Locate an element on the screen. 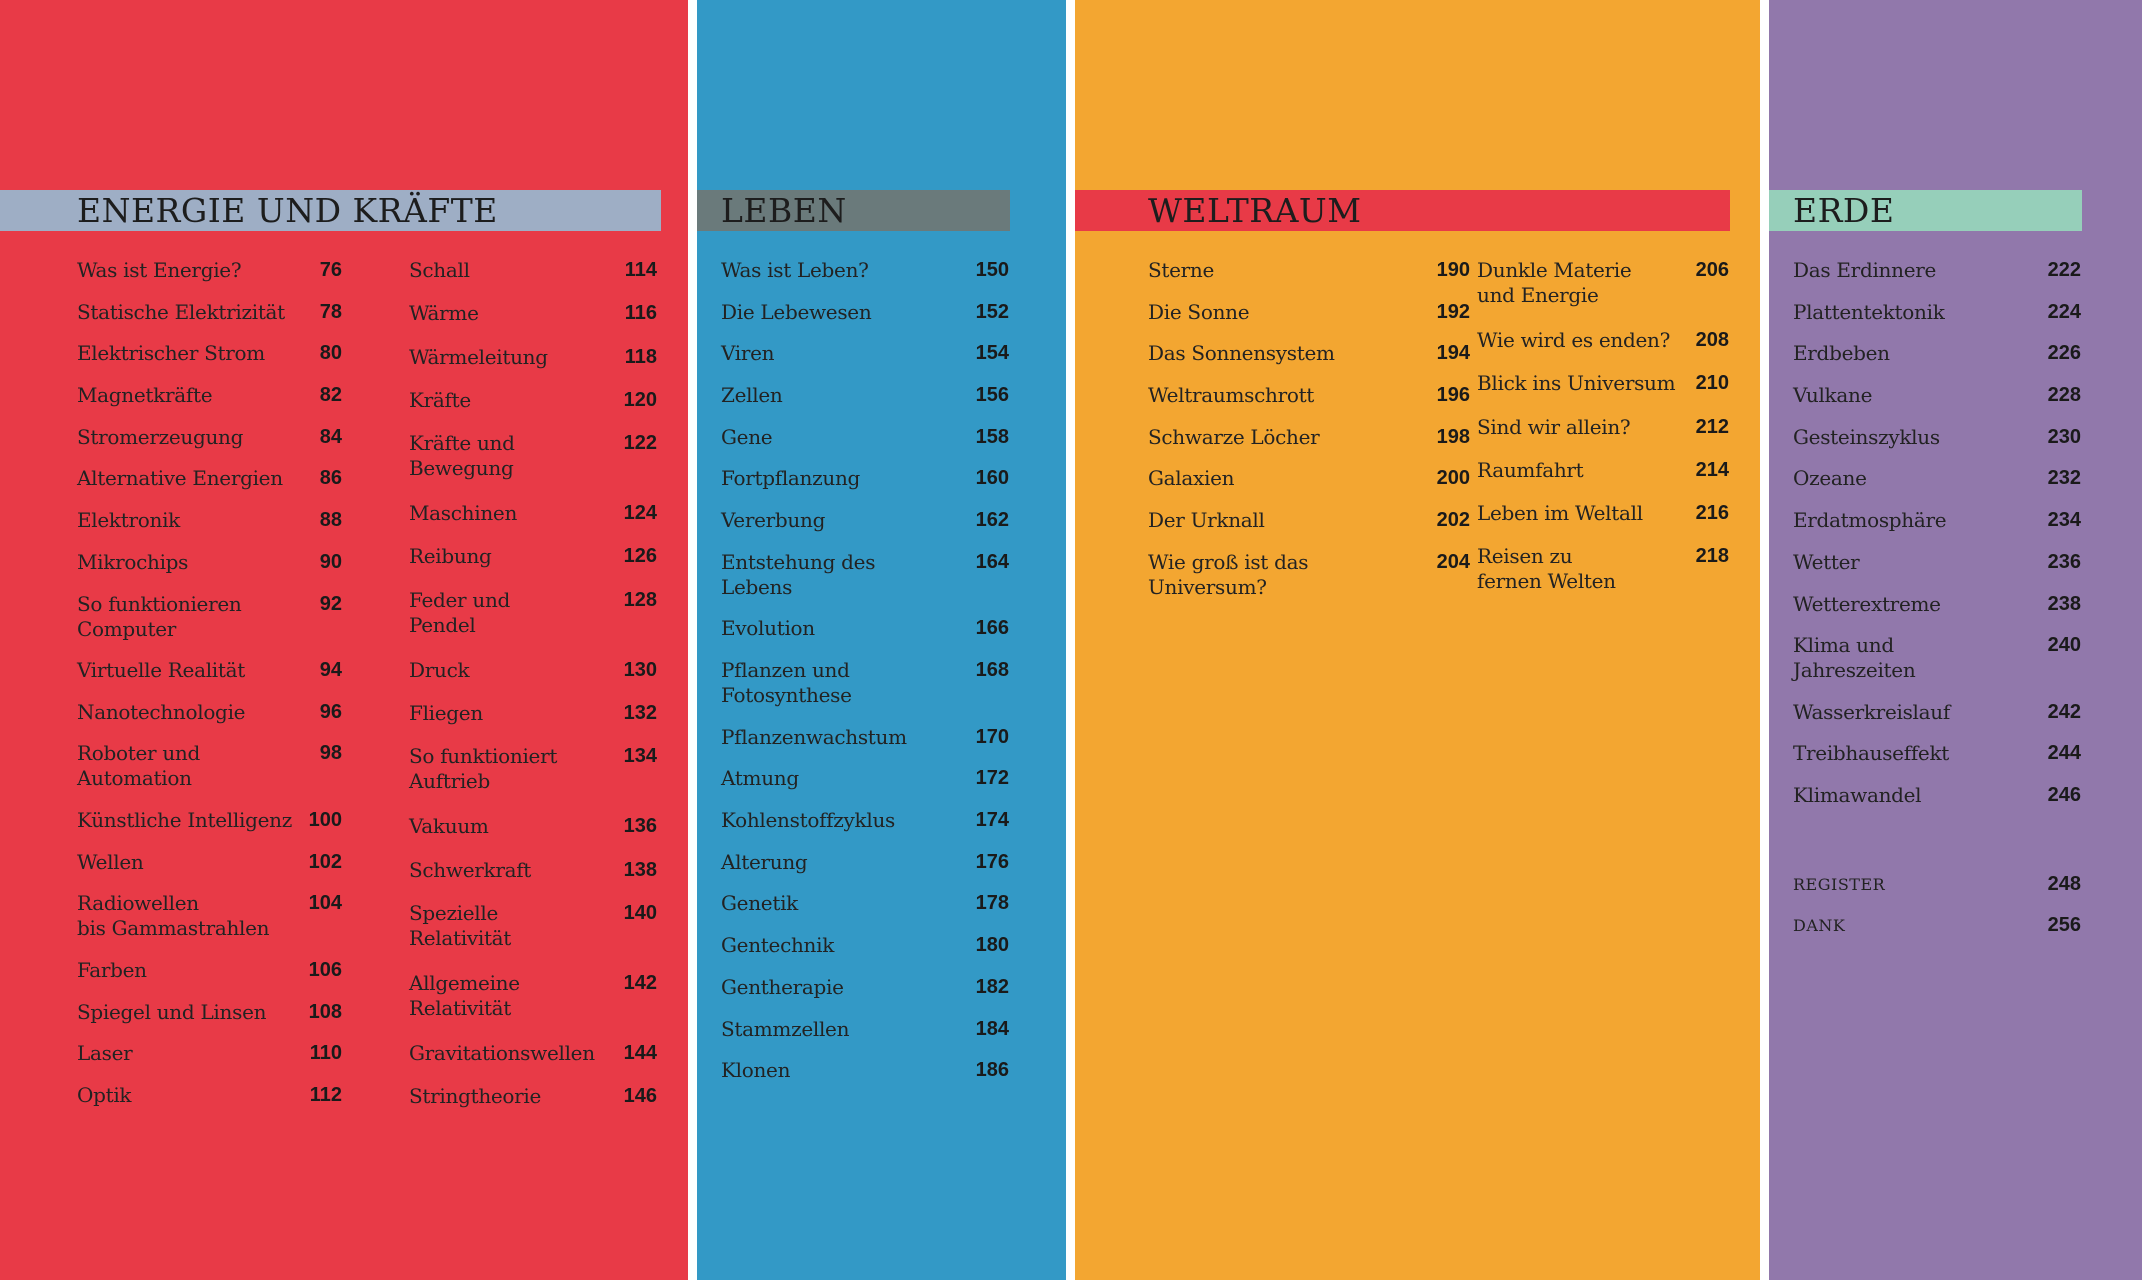 The height and width of the screenshot is (1280, 2142). toc-entry-page: 240 is located at coordinates (2064, 645).